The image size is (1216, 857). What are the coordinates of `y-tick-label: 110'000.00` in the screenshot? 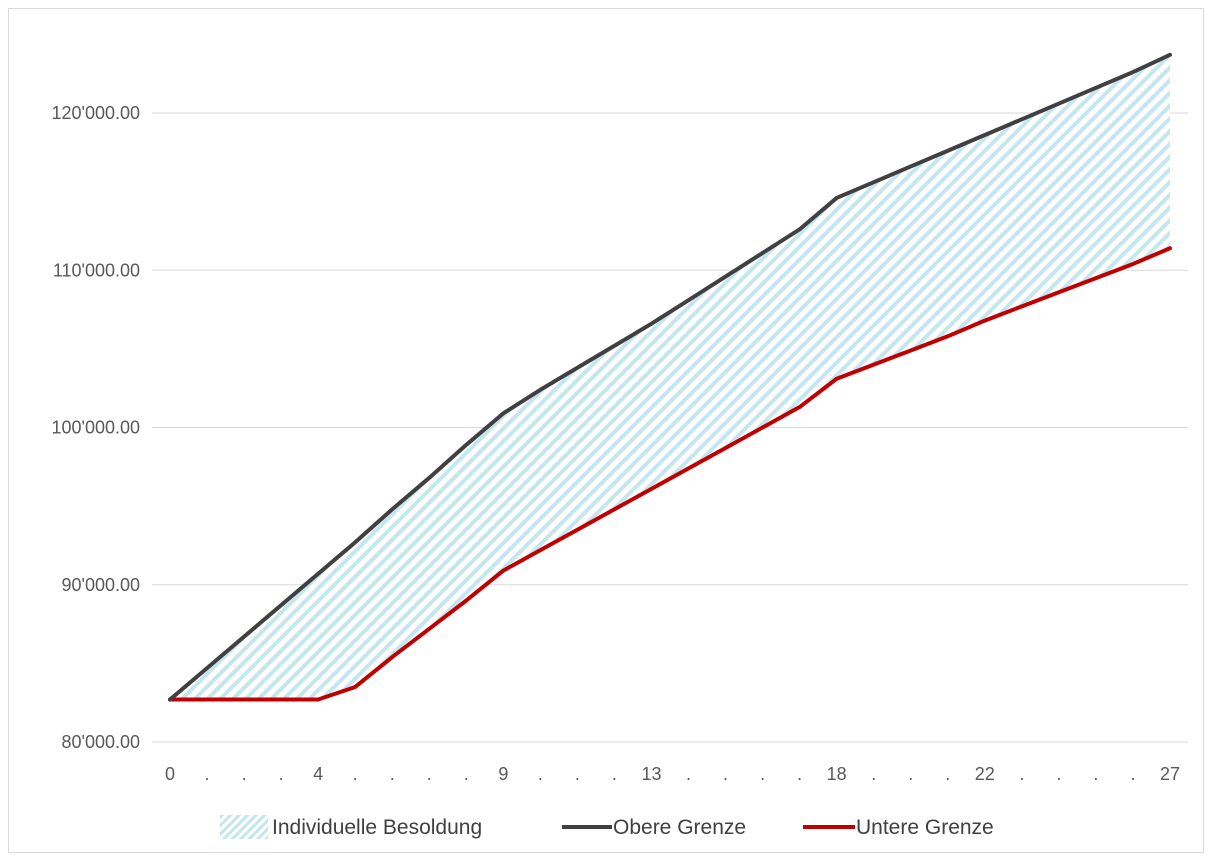 It's located at (96, 270).